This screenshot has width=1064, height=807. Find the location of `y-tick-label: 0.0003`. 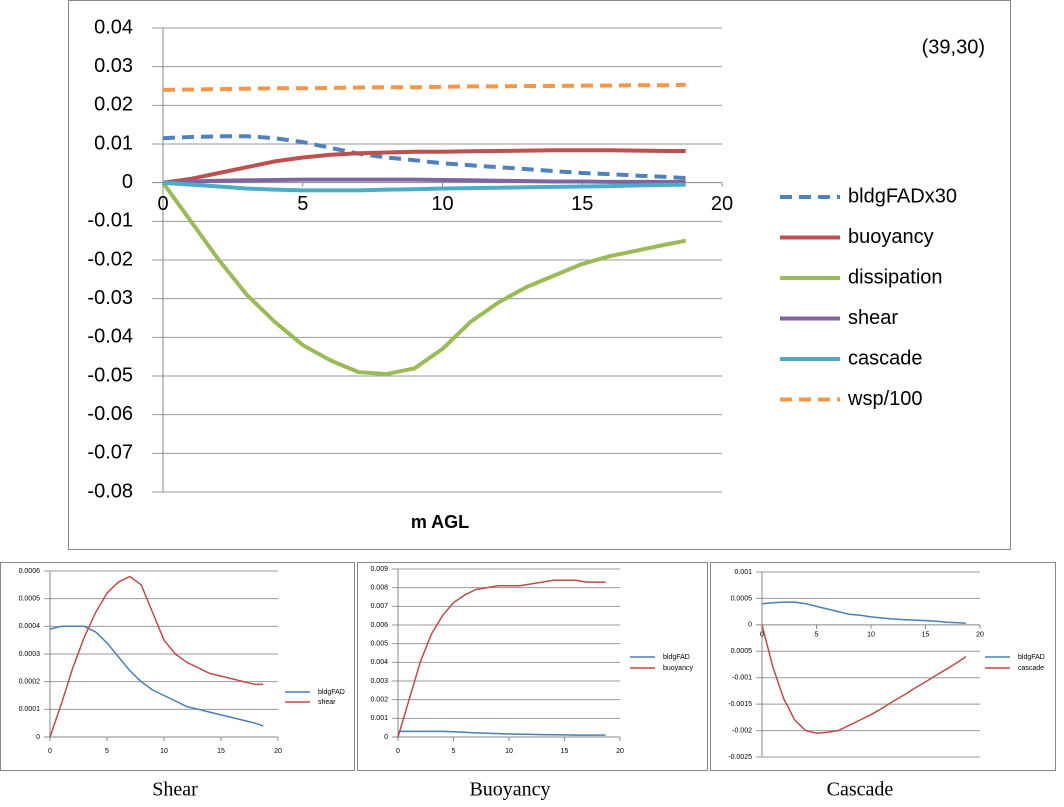

y-tick-label: 0.0003 is located at coordinates (30, 654).